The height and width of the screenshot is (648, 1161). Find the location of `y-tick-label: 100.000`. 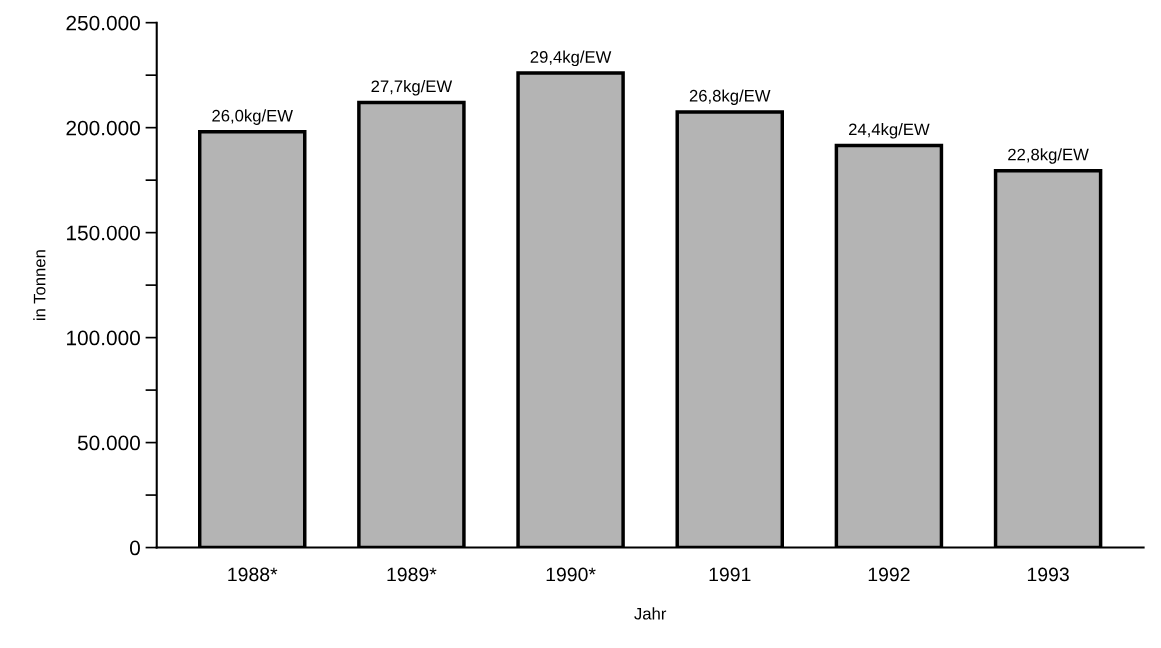

y-tick-label: 100.000 is located at coordinates (103, 338).